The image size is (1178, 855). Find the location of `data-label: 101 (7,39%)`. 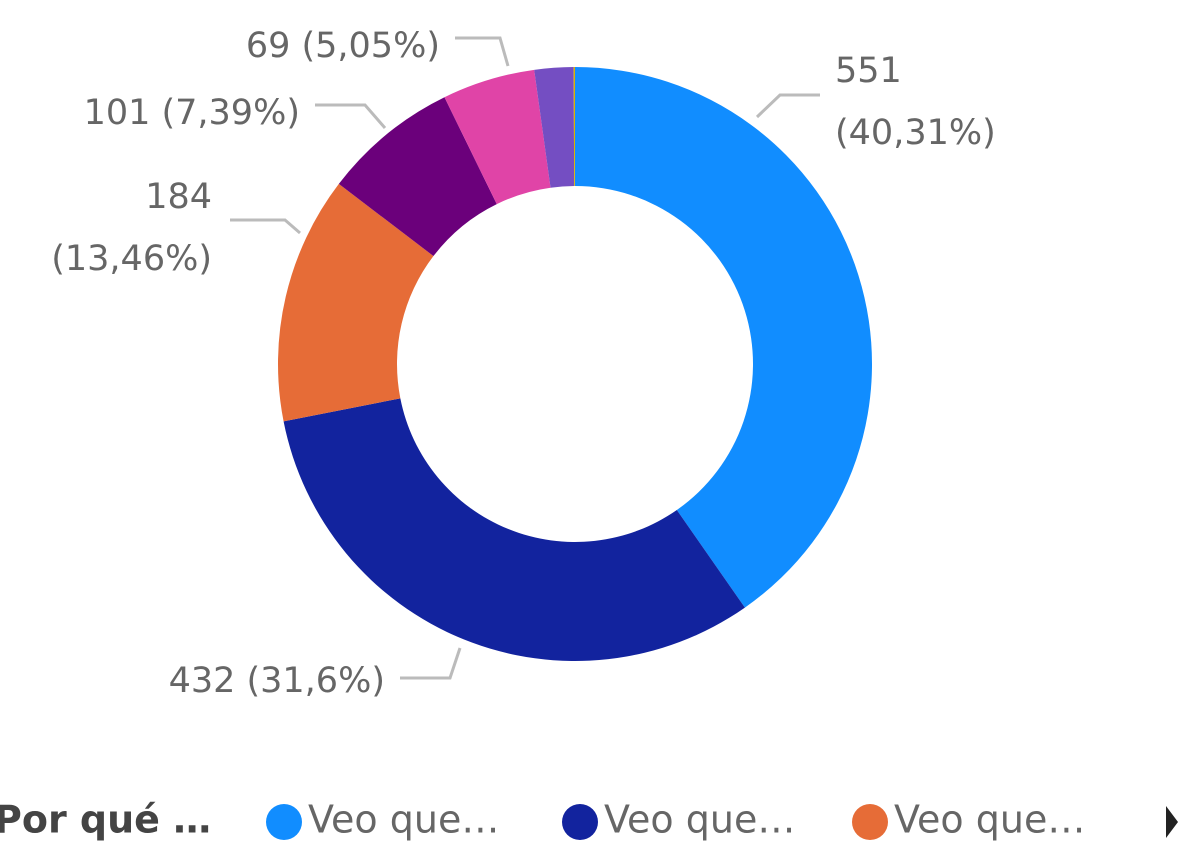

data-label: 101 (7,39%) is located at coordinates (192, 113).